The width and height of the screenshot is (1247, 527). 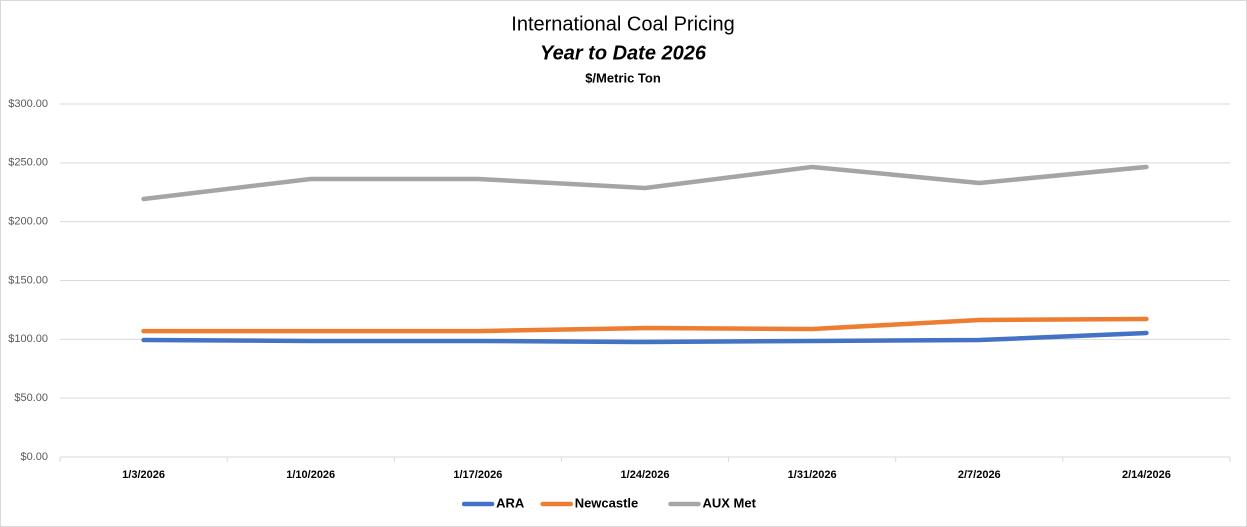 What do you see at coordinates (28, 104) in the screenshot?
I see `y-tick-label: $300.00` at bounding box center [28, 104].